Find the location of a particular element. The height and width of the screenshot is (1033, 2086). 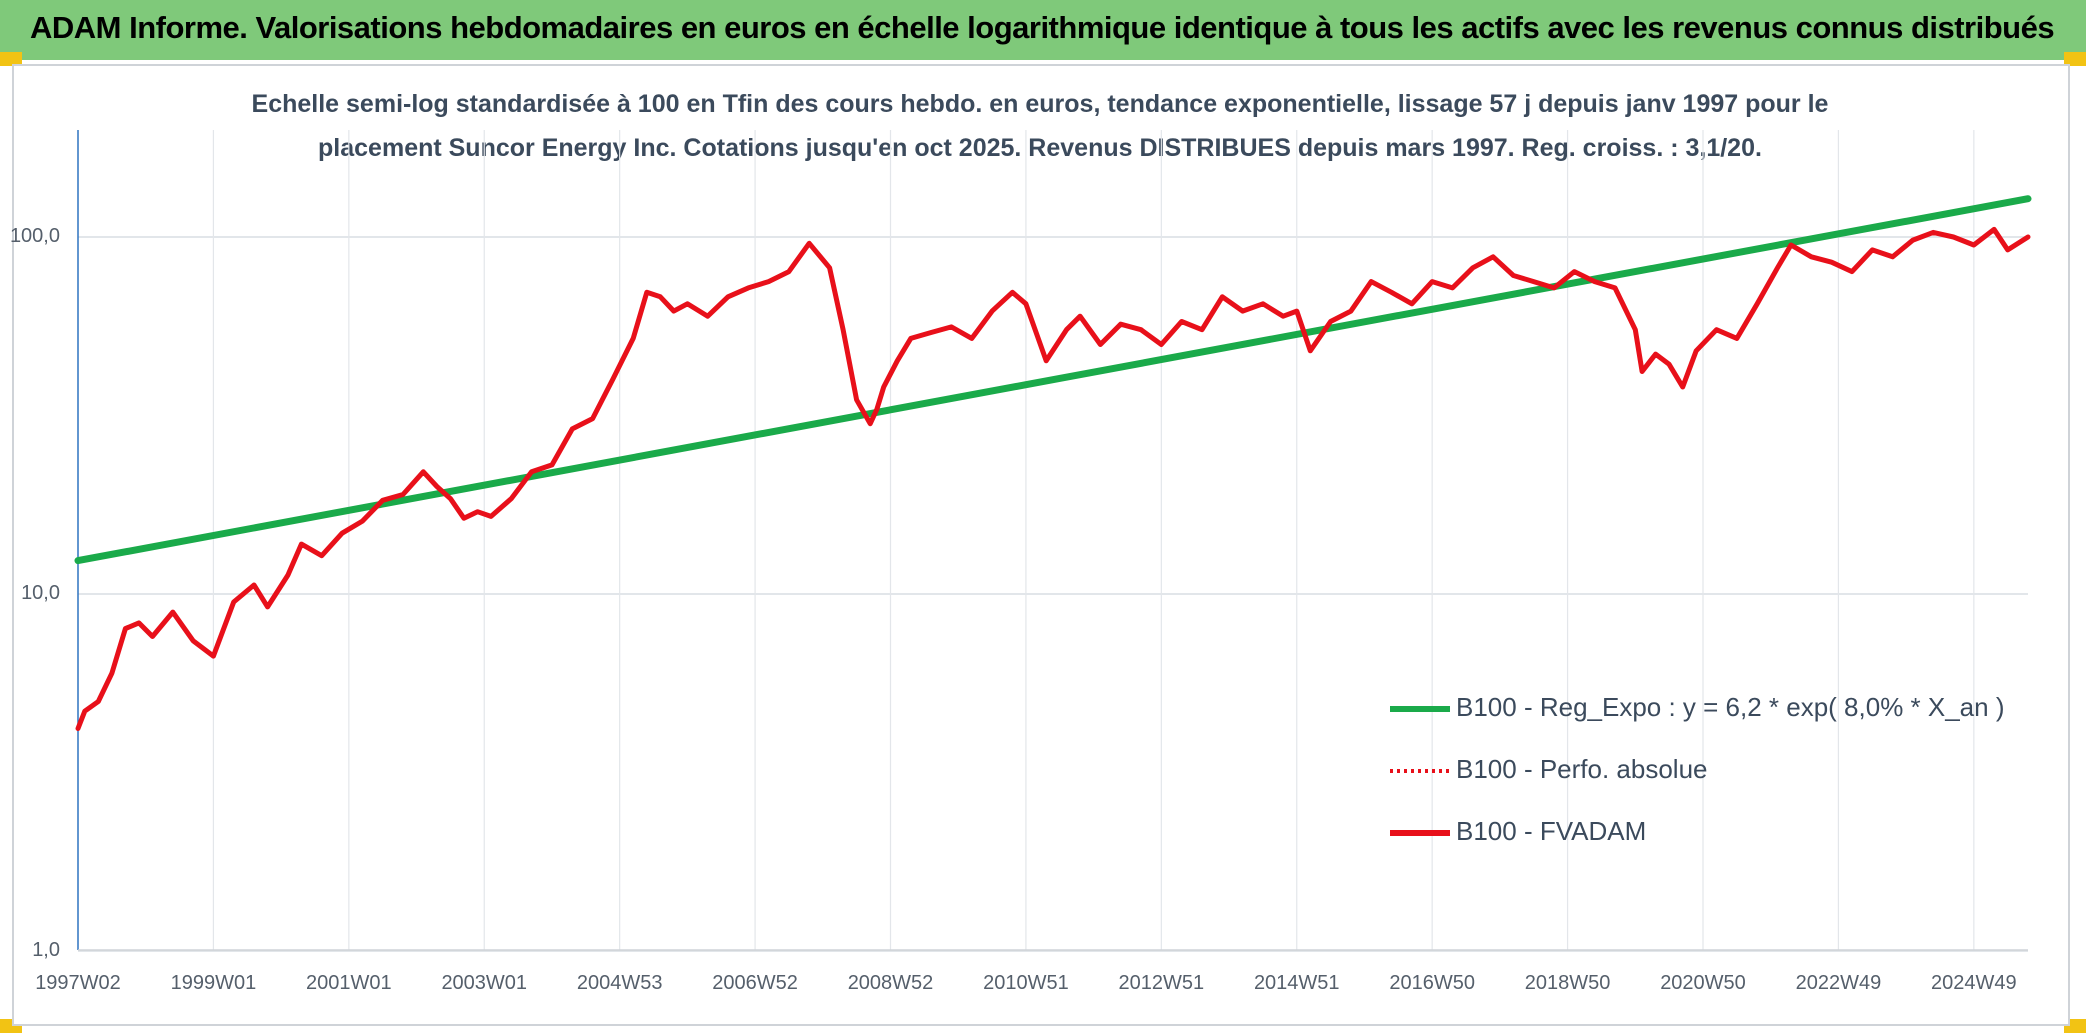

legend-label-fvadam: B100 - FVADAM is located at coordinates (1551, 831).